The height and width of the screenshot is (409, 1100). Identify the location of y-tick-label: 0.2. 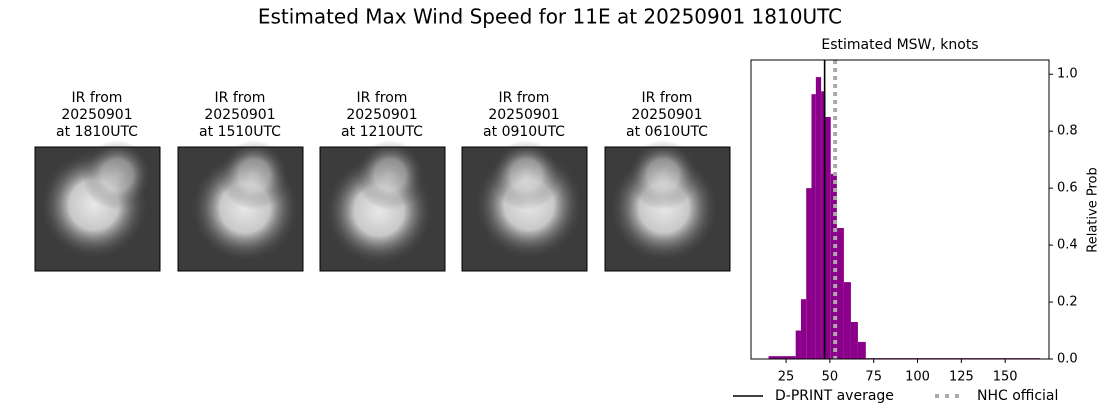
(1067, 302).